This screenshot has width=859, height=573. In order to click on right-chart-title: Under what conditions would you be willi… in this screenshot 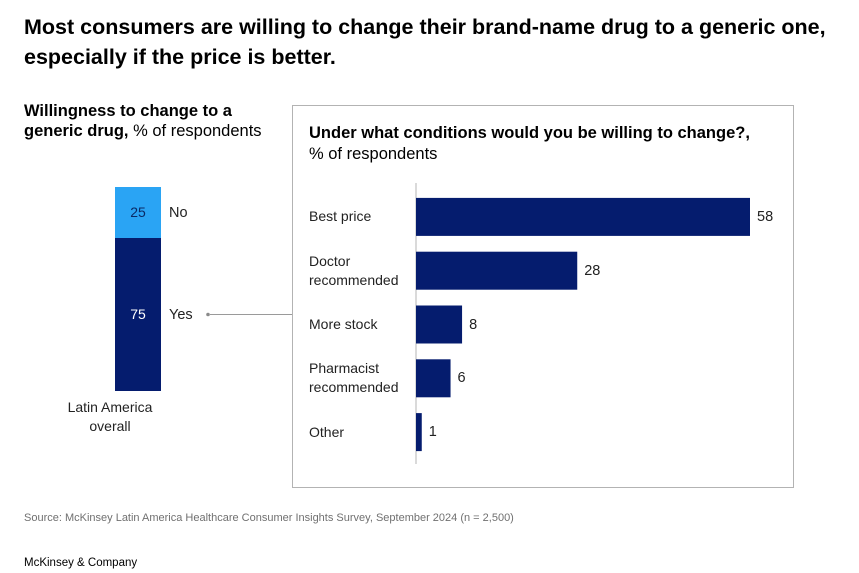, I will do `click(544, 144)`.